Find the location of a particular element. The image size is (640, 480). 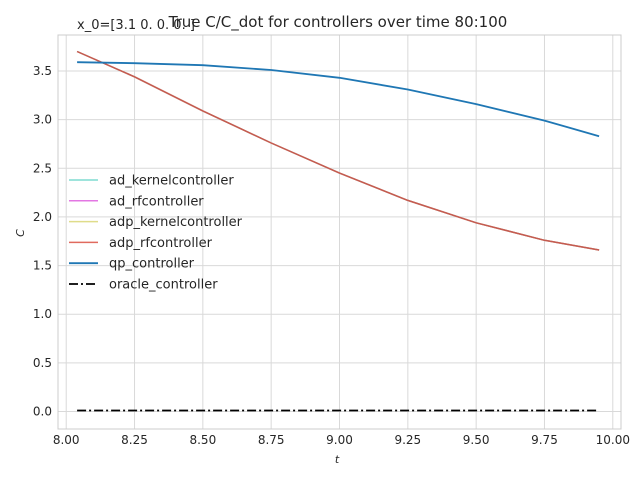

legend-label: adp_kernelcontroller is located at coordinates (176, 222).